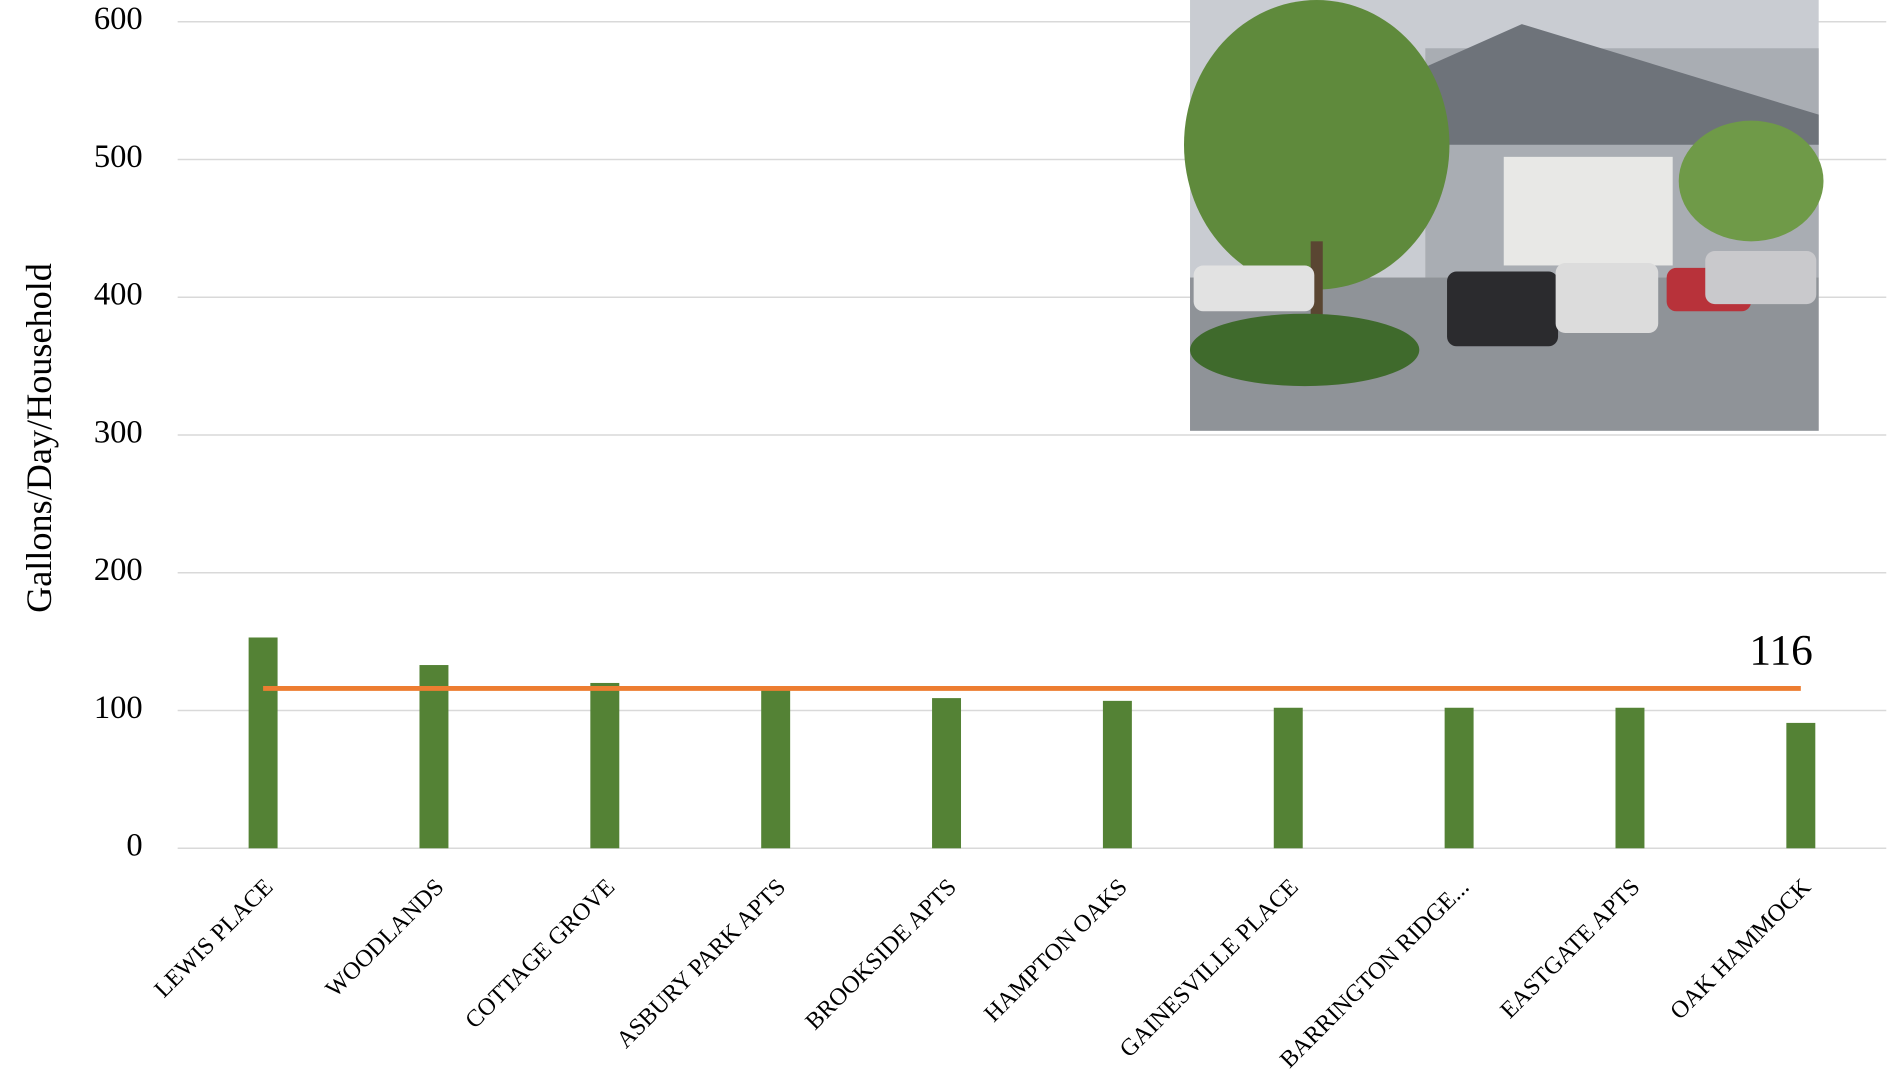  Describe the element at coordinates (1588, 211) in the screenshot. I see `photo-porch` at that location.